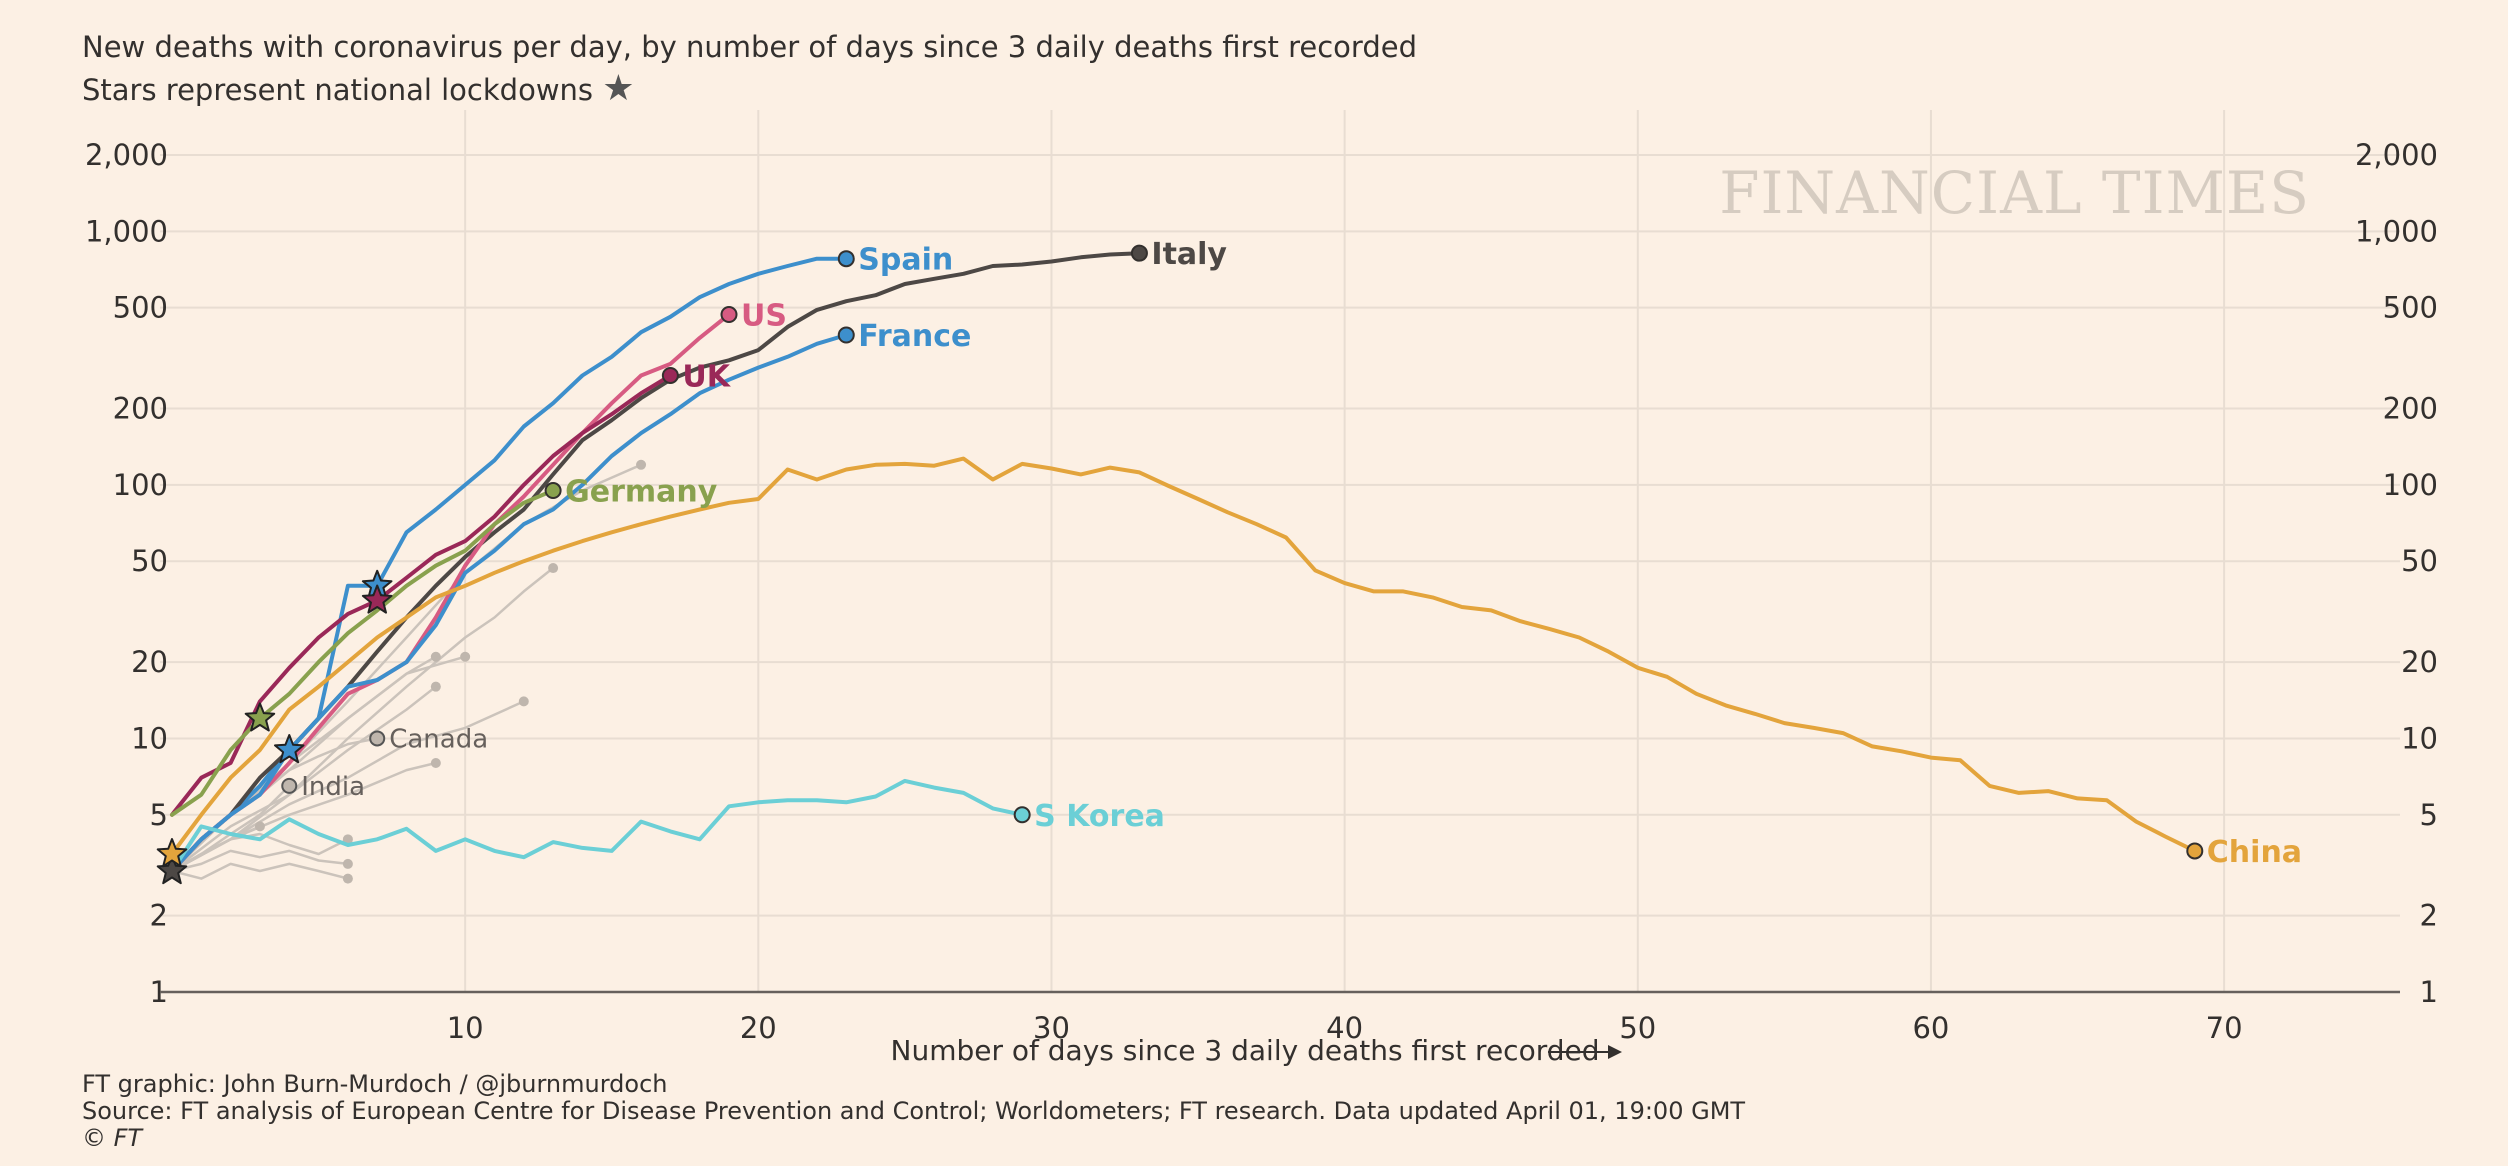  What do you see at coordinates (112, 1138) in the screenshot?
I see `footer-copyright: © FT` at bounding box center [112, 1138].